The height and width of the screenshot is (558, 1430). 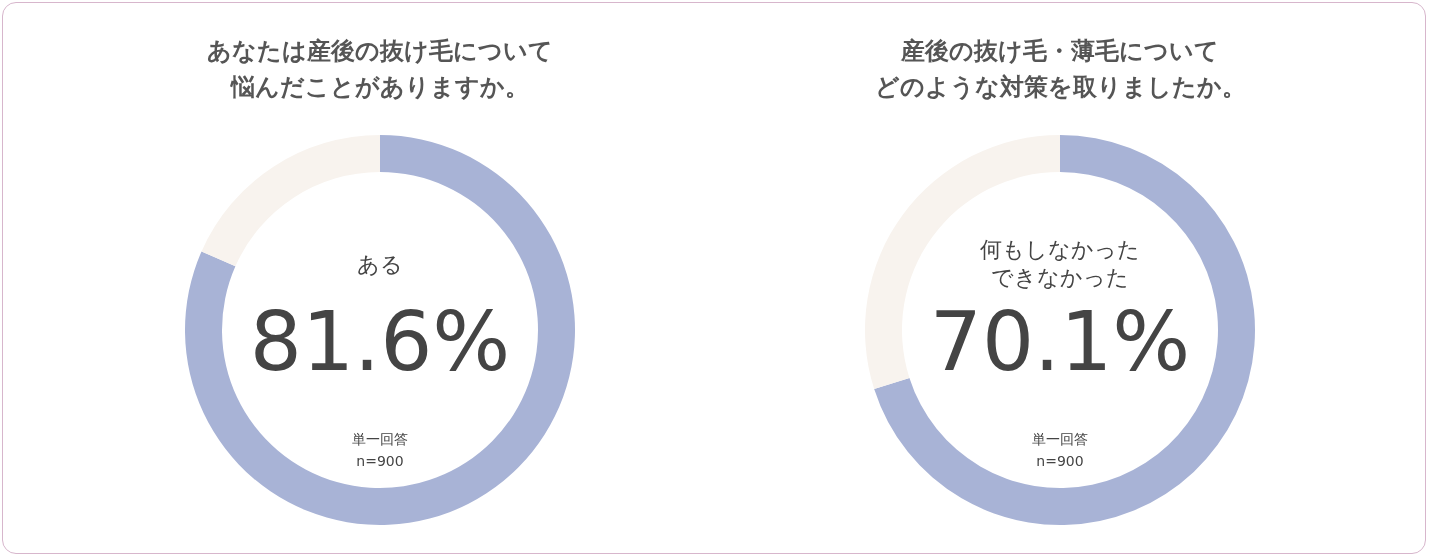 What do you see at coordinates (380, 341) in the screenshot?
I see `data-label: 81.6%` at bounding box center [380, 341].